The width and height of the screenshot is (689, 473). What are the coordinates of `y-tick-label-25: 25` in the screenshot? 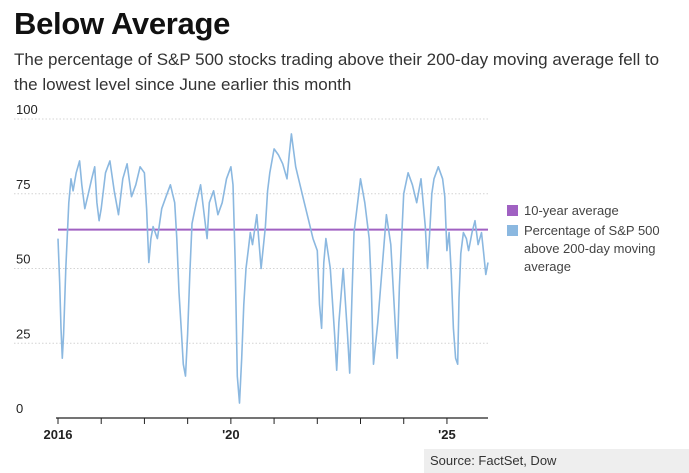 It's located at (23, 333).